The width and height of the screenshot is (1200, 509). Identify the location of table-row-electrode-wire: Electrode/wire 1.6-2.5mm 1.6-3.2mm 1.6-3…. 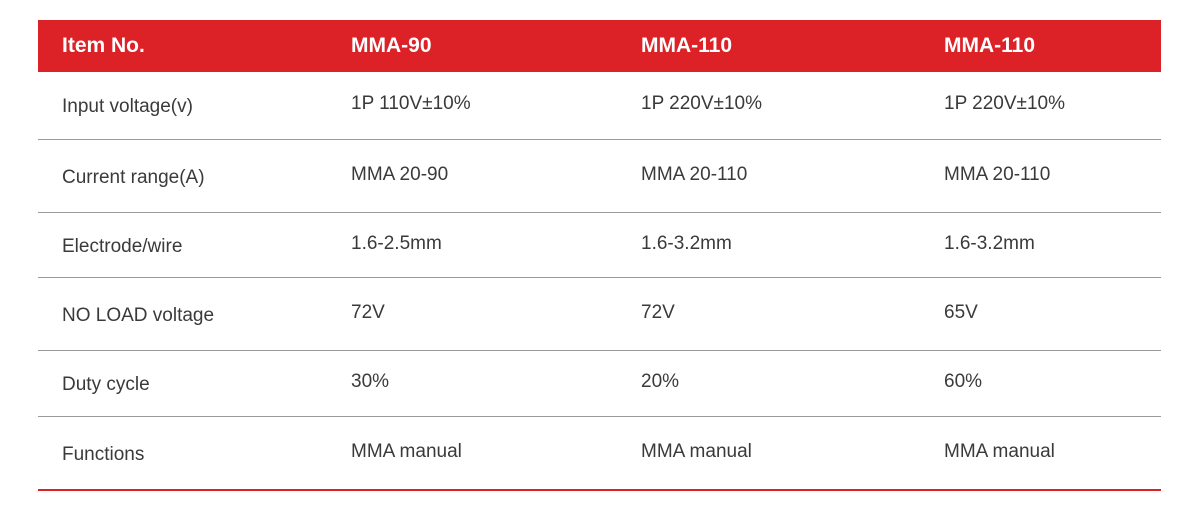
(599, 245).